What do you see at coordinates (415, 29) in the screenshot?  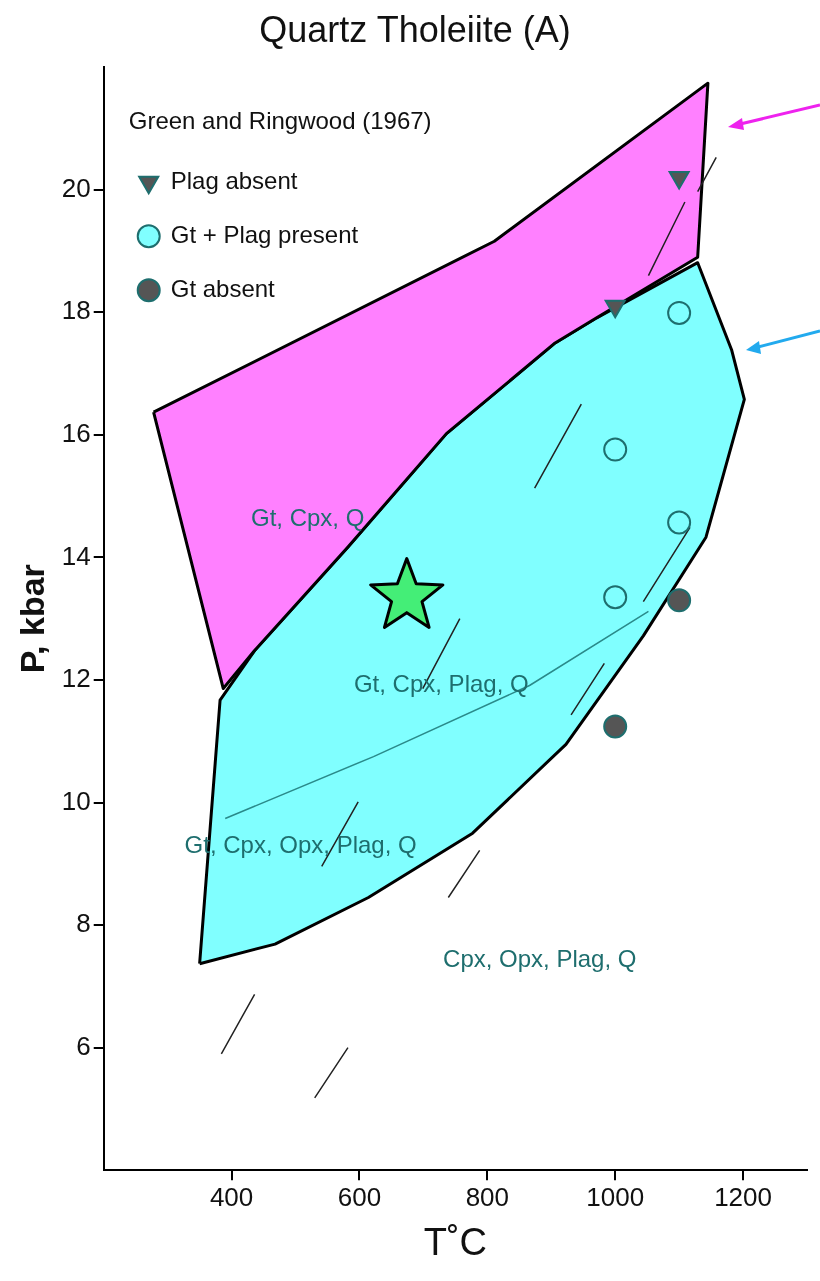 I see `chart-title: Quartz Tholeiite (A)` at bounding box center [415, 29].